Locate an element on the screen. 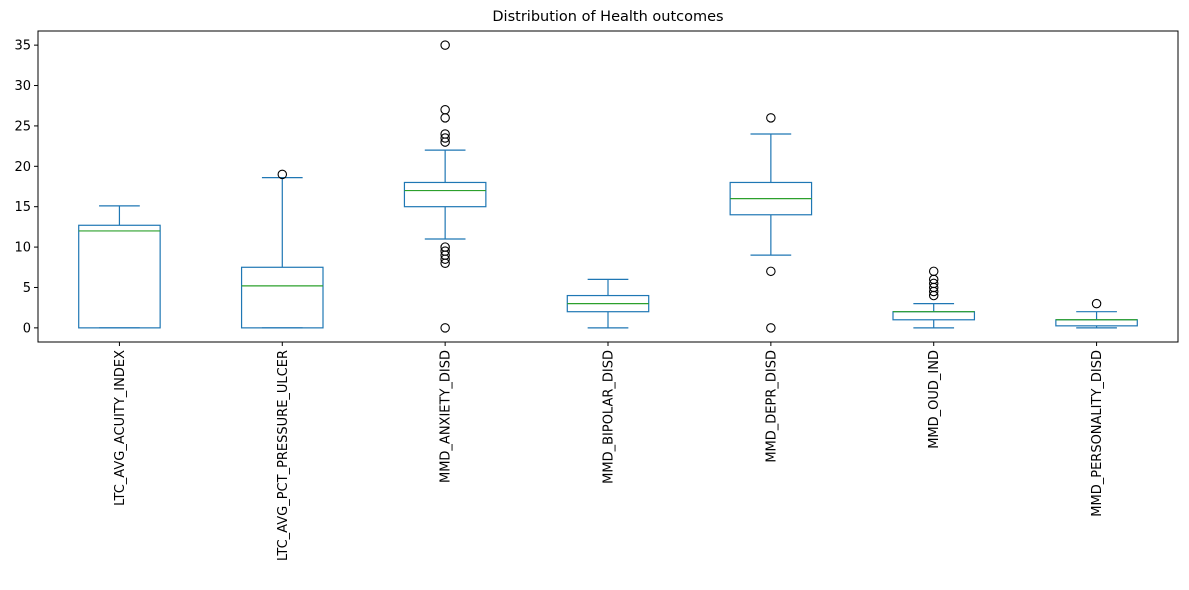  chart-title: Distribution of Health outcomes is located at coordinates (607, 17).